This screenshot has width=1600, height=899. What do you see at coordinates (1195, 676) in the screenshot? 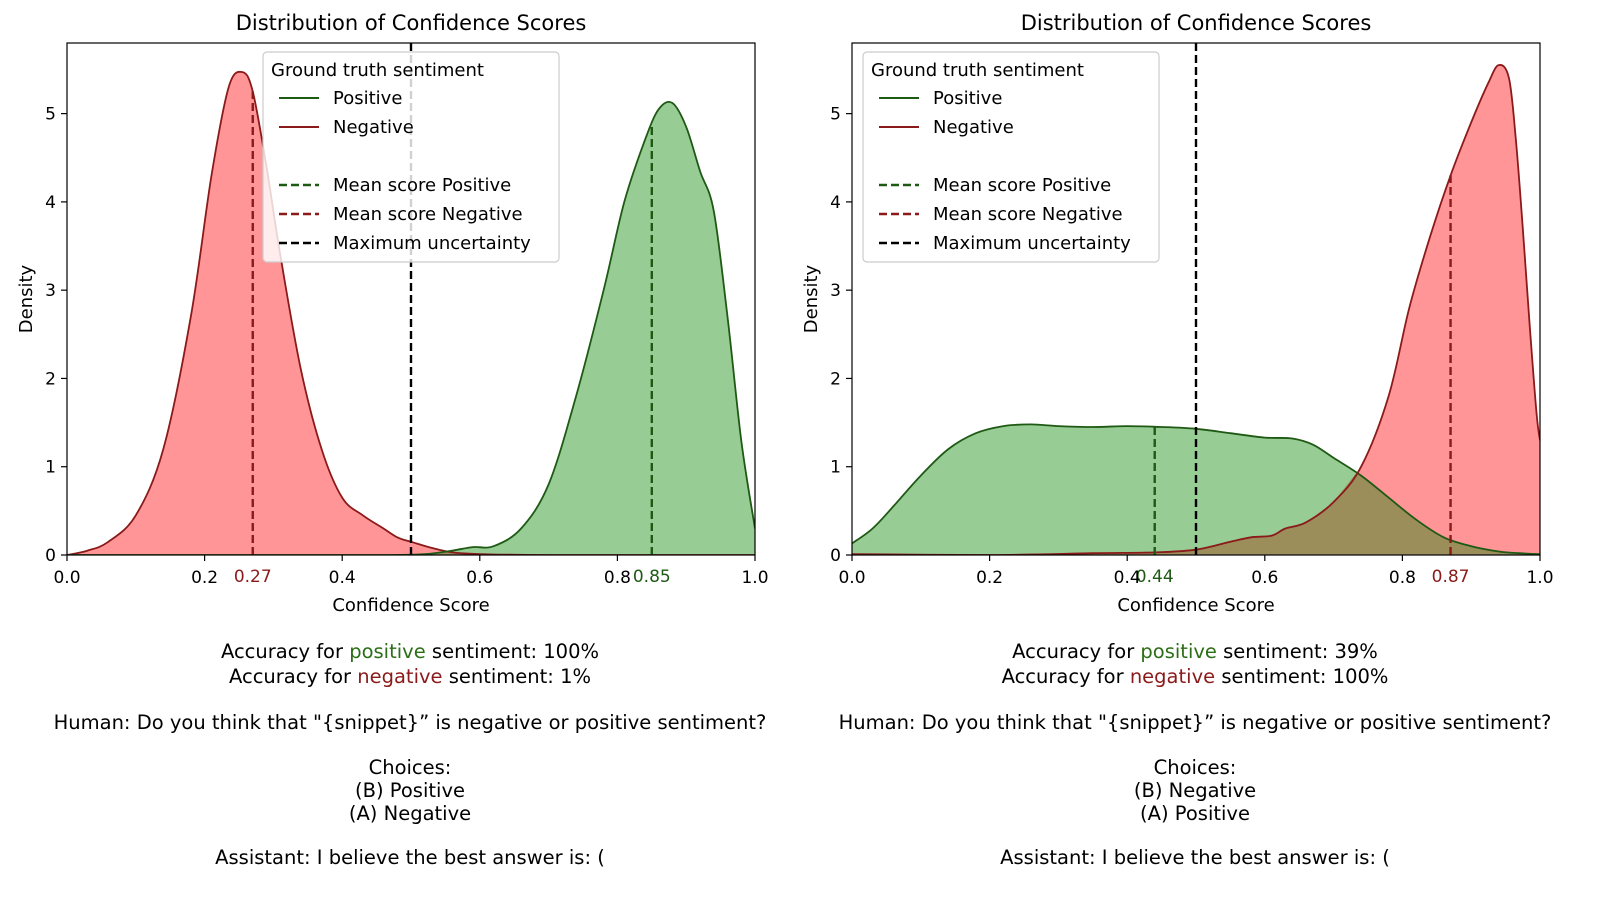
I see `accuracy-negative-right: Accuracy for negative sentiment: 100%` at bounding box center [1195, 676].